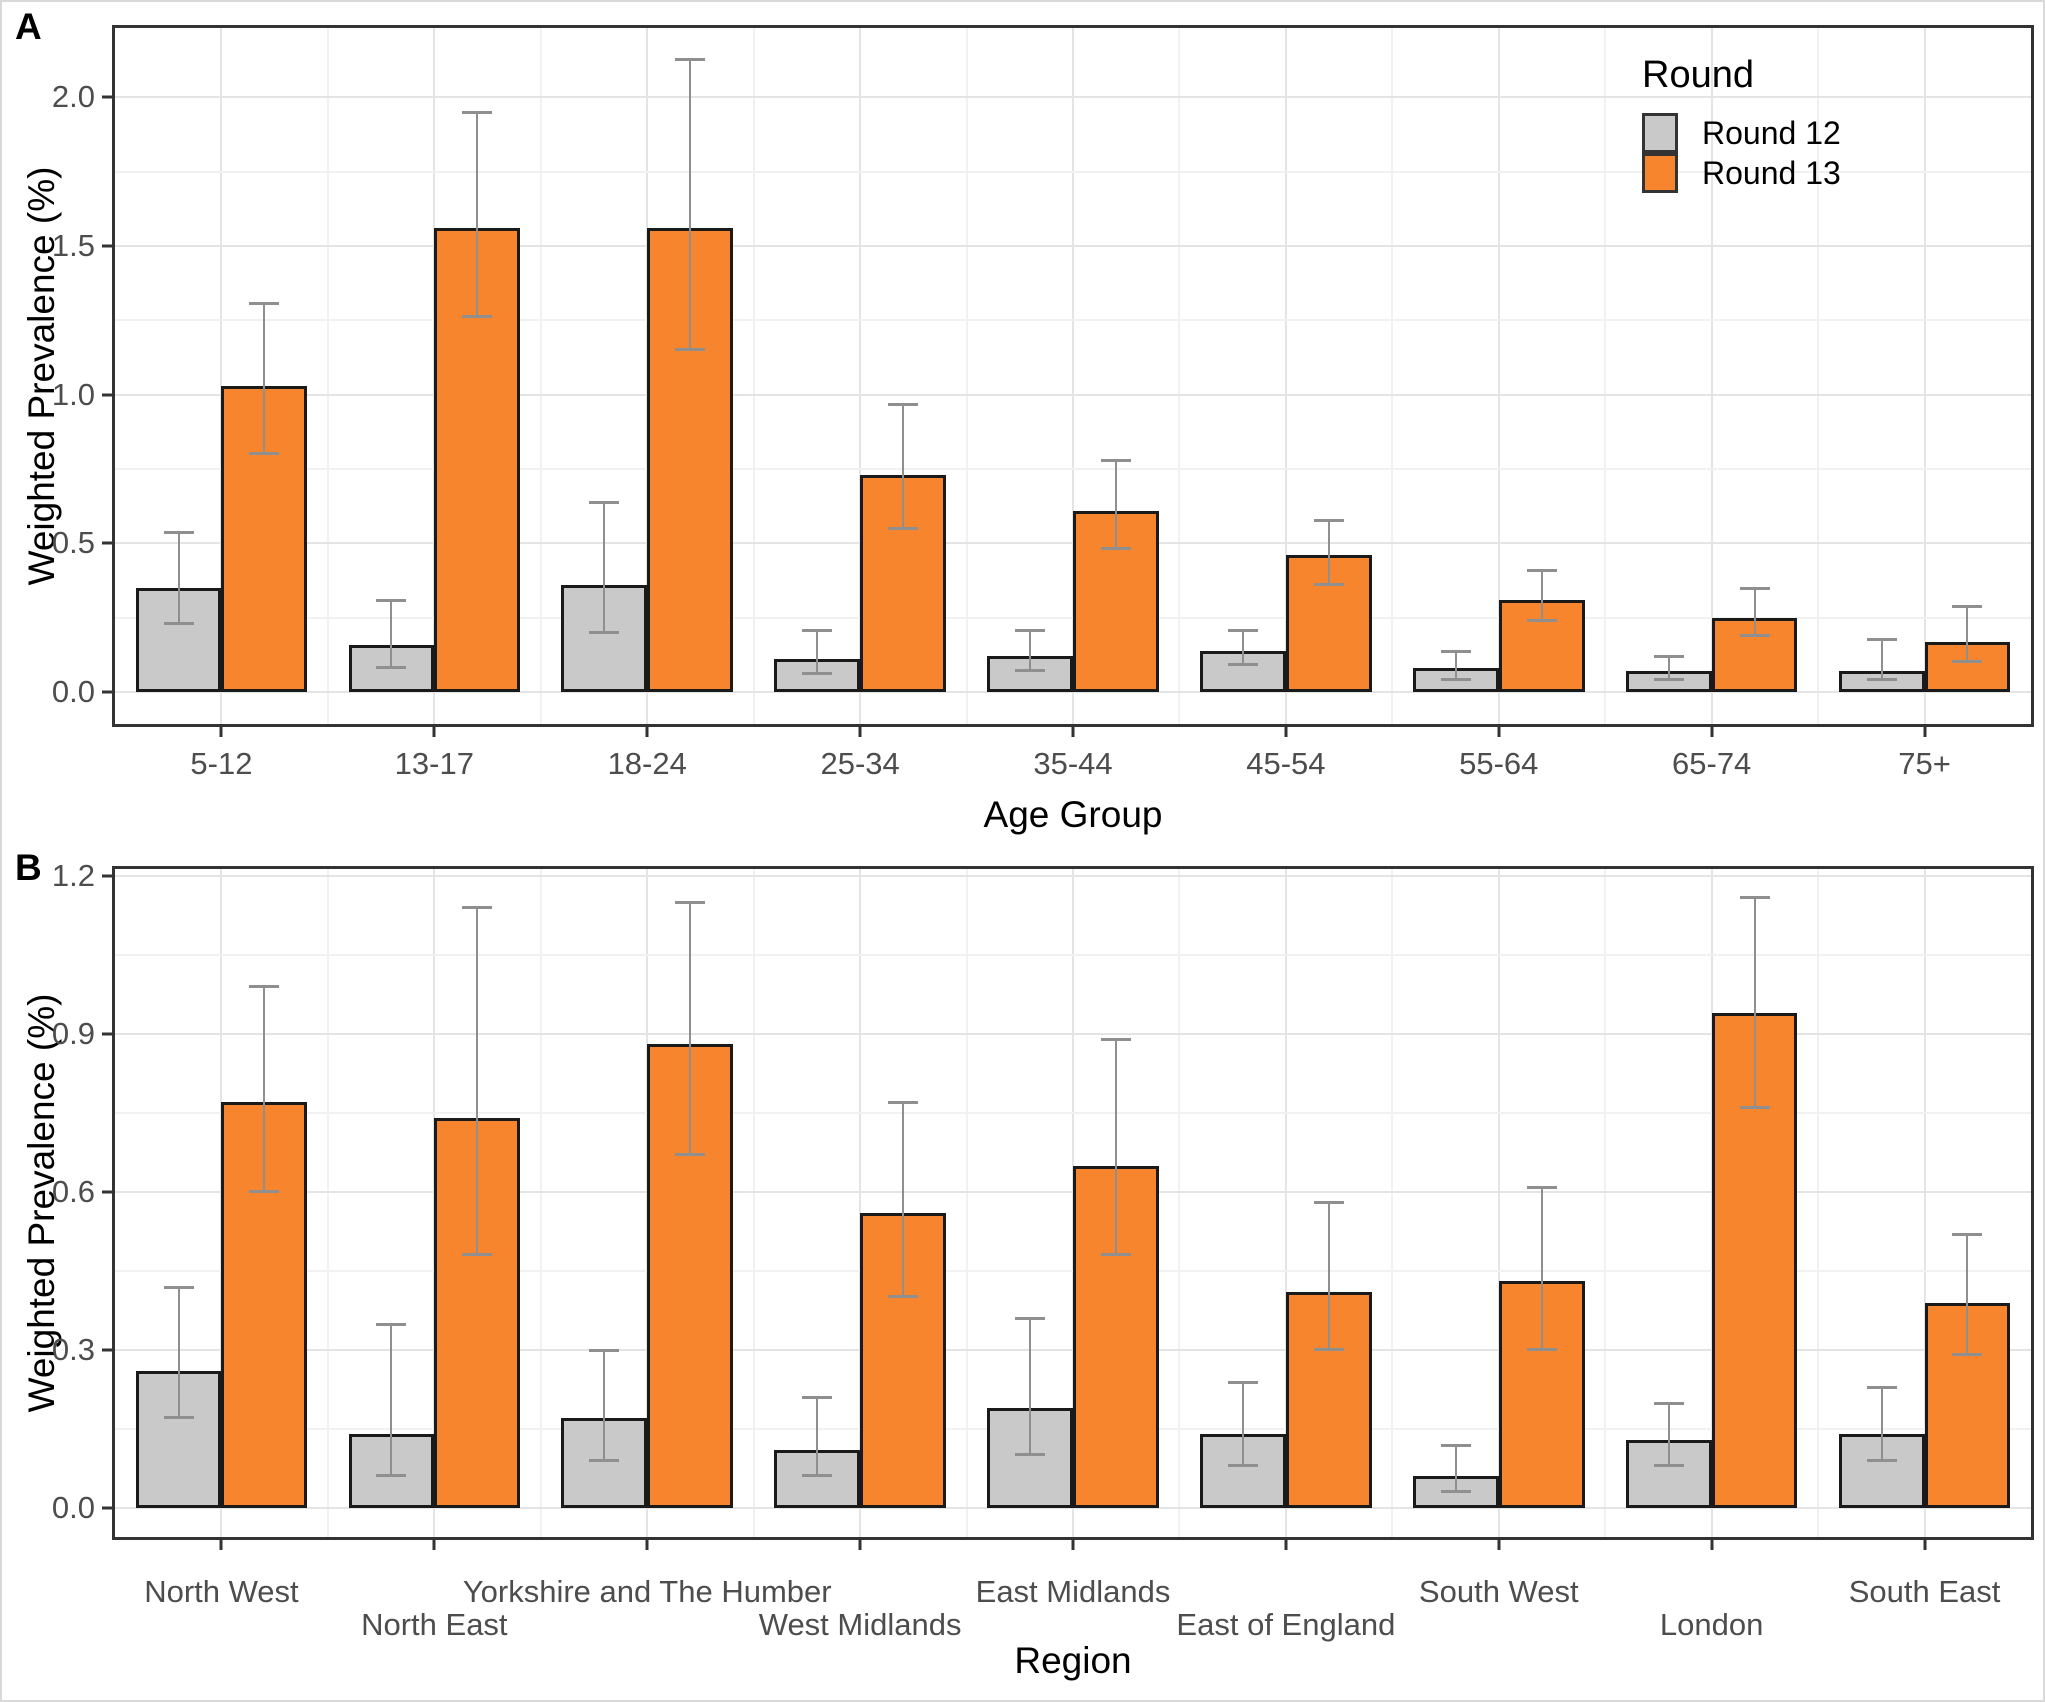  I want to click on x-axis-tick-label: 25-34, so click(860, 763).